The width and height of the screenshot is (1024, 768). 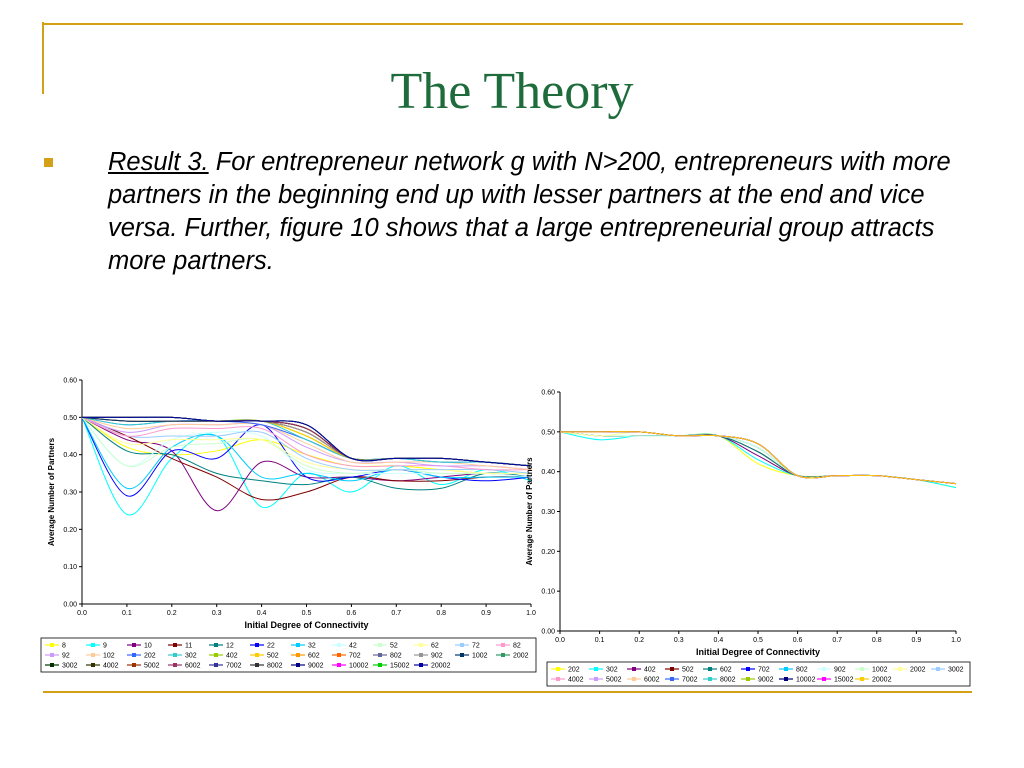 What do you see at coordinates (437, 656) in the screenshot?
I see `legend-label: 902` at bounding box center [437, 656].